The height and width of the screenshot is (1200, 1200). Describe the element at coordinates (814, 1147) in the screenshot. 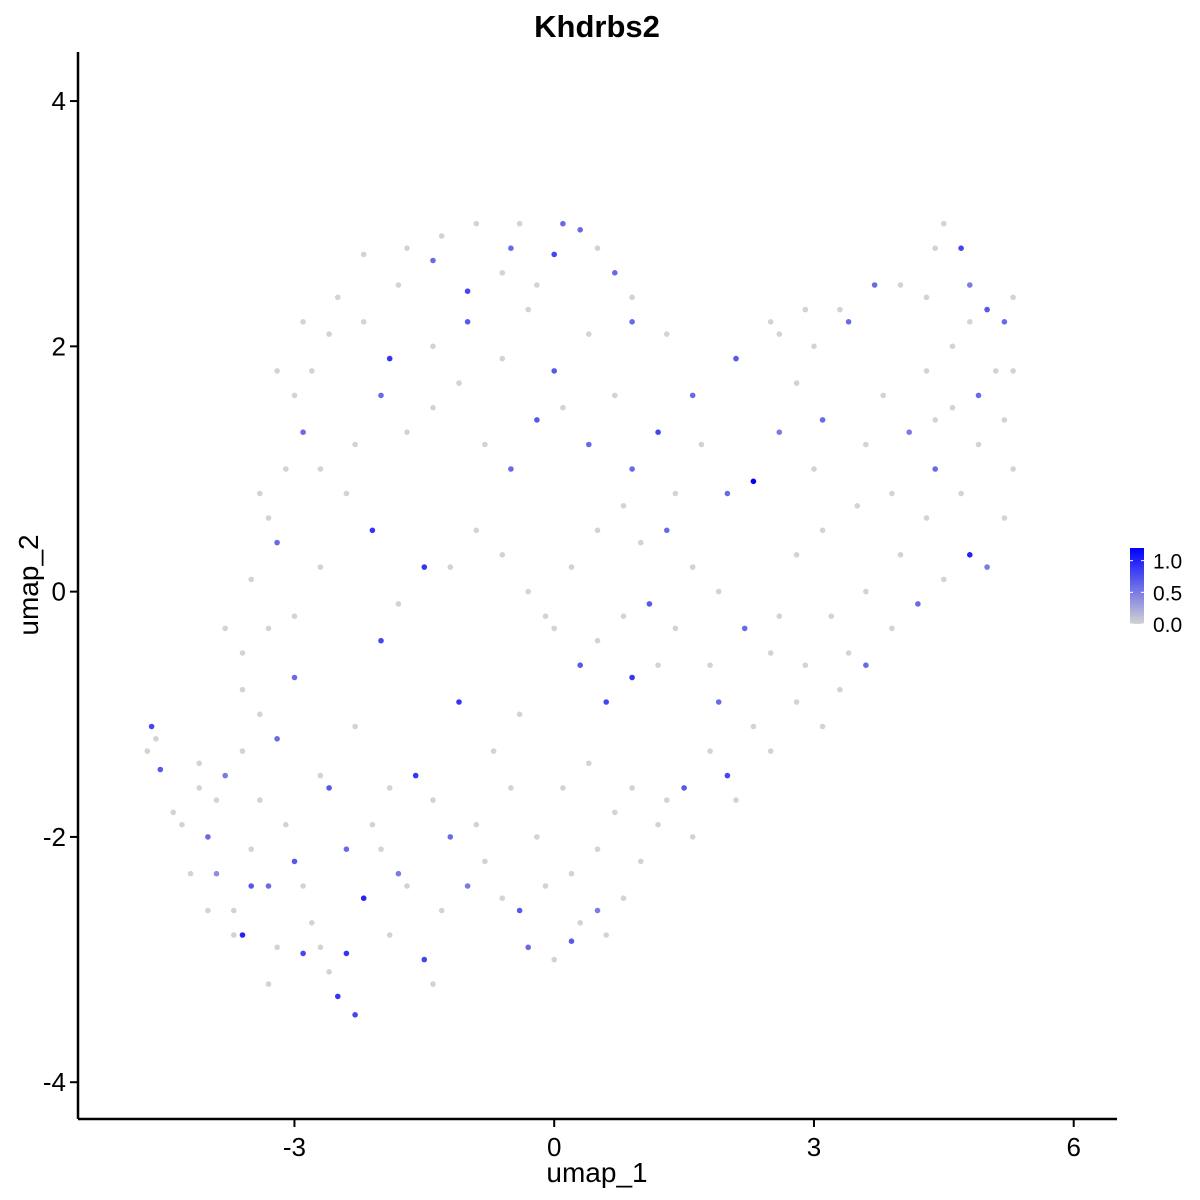

I see `x-tick-label-2: 3` at that location.